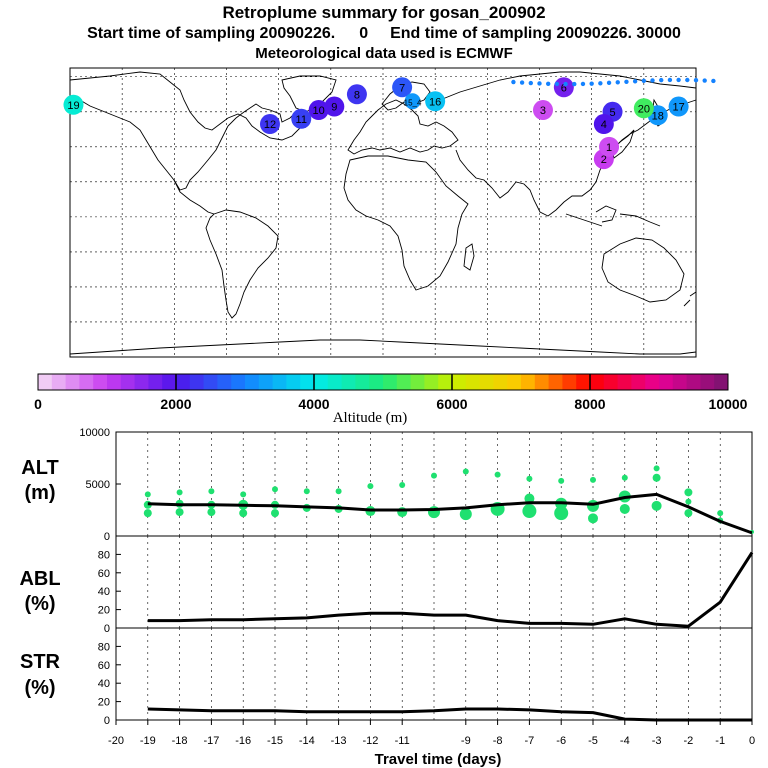 Image resolution: width=768 pixels, height=768 pixels. I want to click on map-marker-label-3: 3, so click(543, 111).